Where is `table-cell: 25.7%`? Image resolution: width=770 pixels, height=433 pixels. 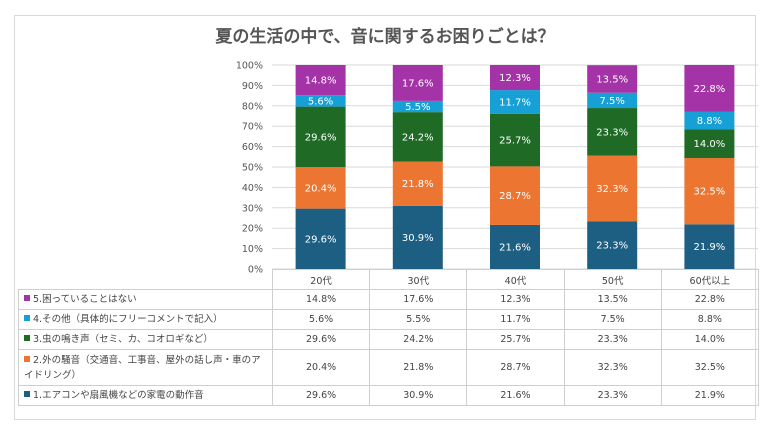
table-cell: 25.7% is located at coordinates (515, 339).